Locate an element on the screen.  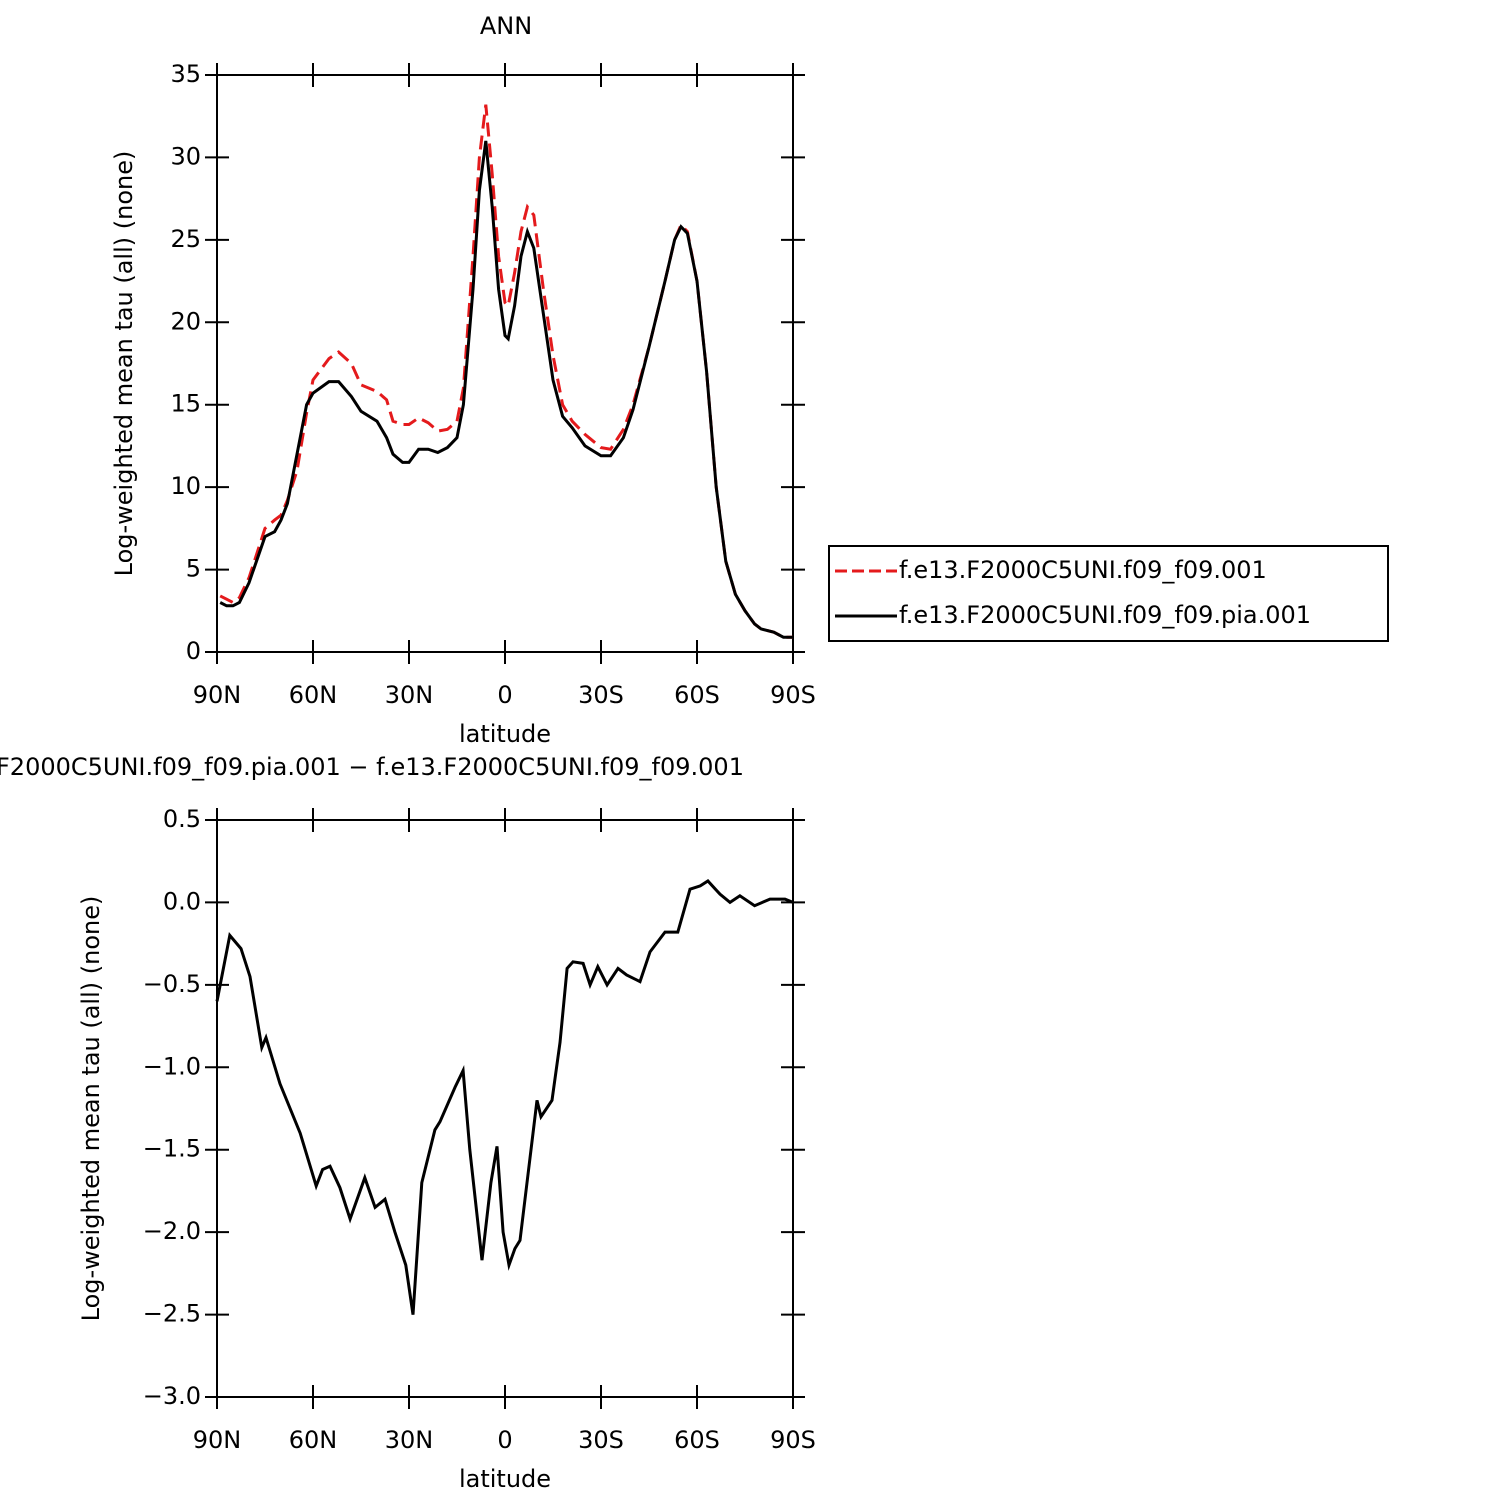
y-tick-label: 10 is located at coordinates (185, 486).